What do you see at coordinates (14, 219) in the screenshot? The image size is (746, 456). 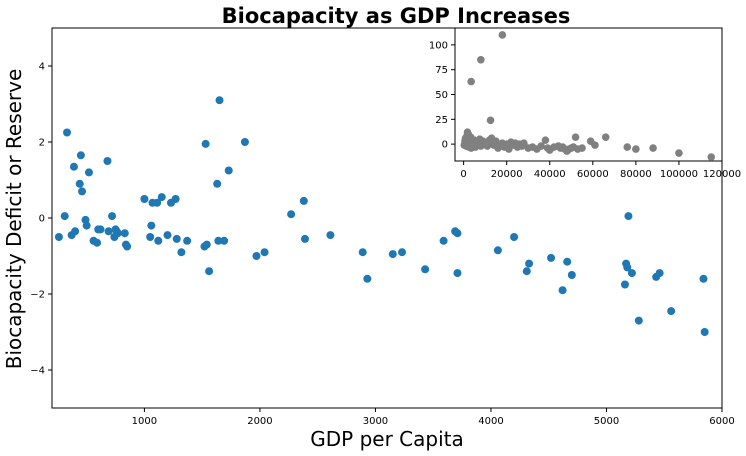 I see `y-axis-label: Biocapacity Deficit or Reserve` at bounding box center [14, 219].